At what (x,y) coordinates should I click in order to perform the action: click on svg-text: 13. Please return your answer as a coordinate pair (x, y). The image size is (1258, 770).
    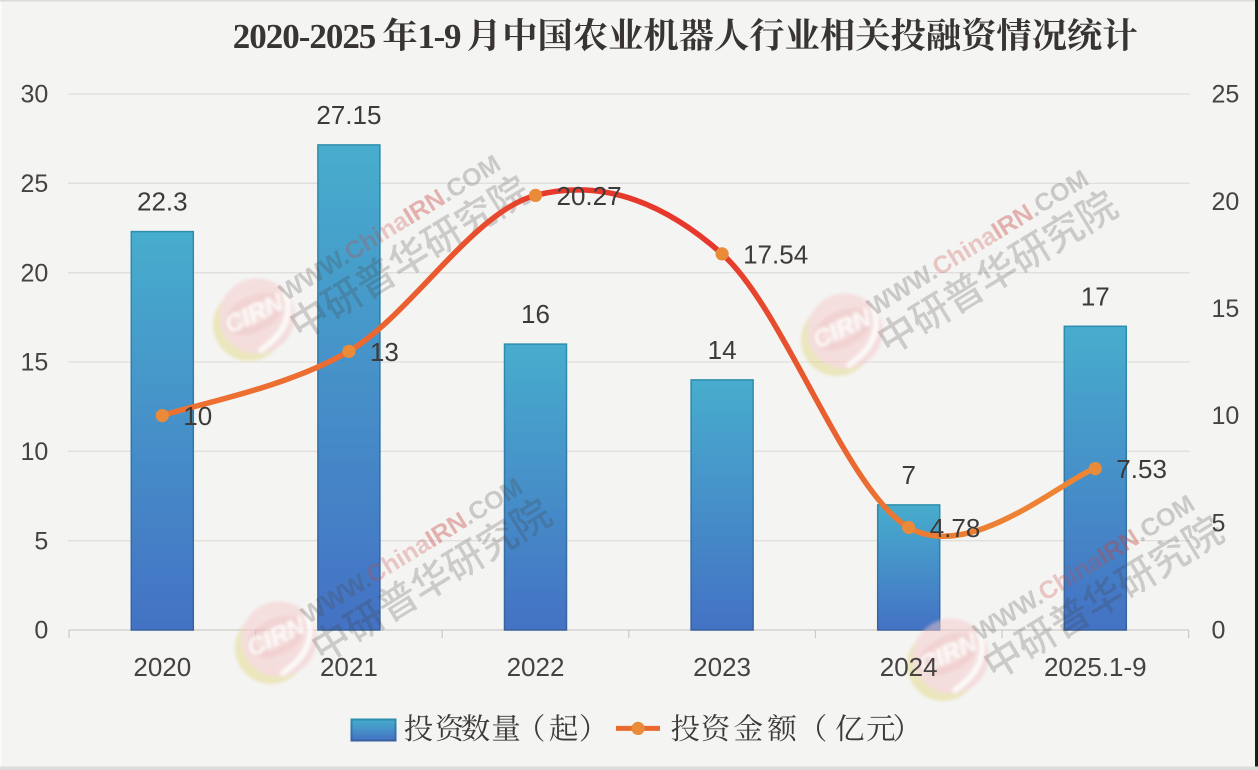
    Looking at the image, I should click on (384, 352).